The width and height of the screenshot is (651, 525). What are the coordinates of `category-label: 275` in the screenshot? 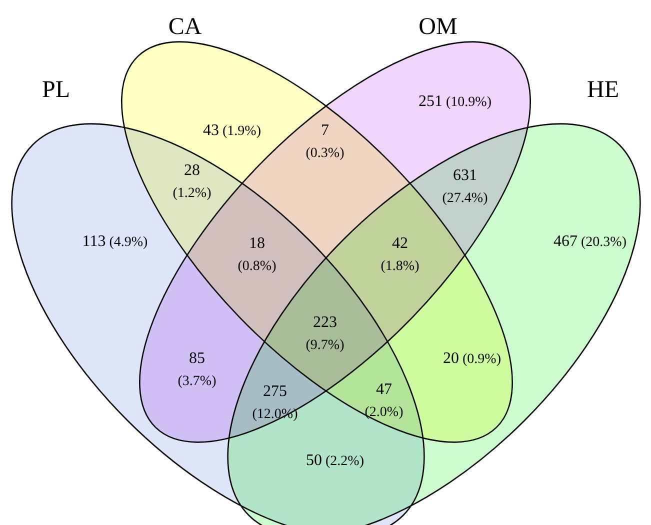 It's located at (275, 391).